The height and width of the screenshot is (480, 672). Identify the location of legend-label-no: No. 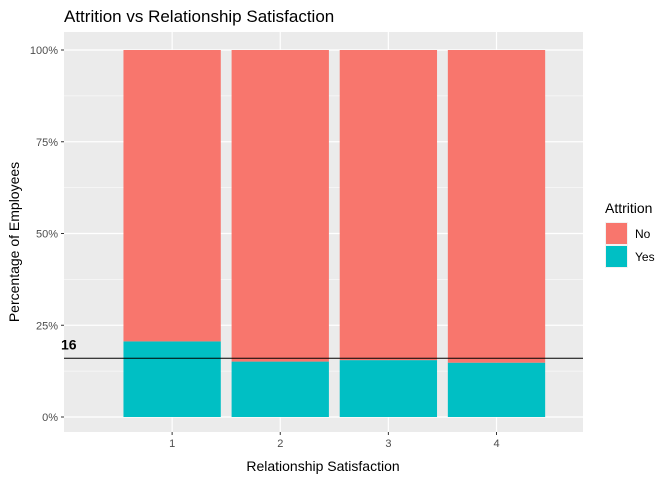
(643, 234).